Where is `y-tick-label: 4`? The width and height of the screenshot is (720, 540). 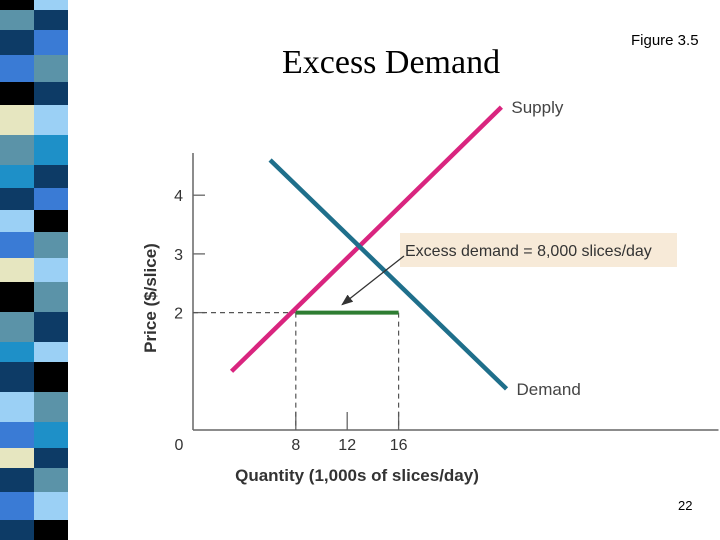 y-tick-label: 4 is located at coordinates (178, 196).